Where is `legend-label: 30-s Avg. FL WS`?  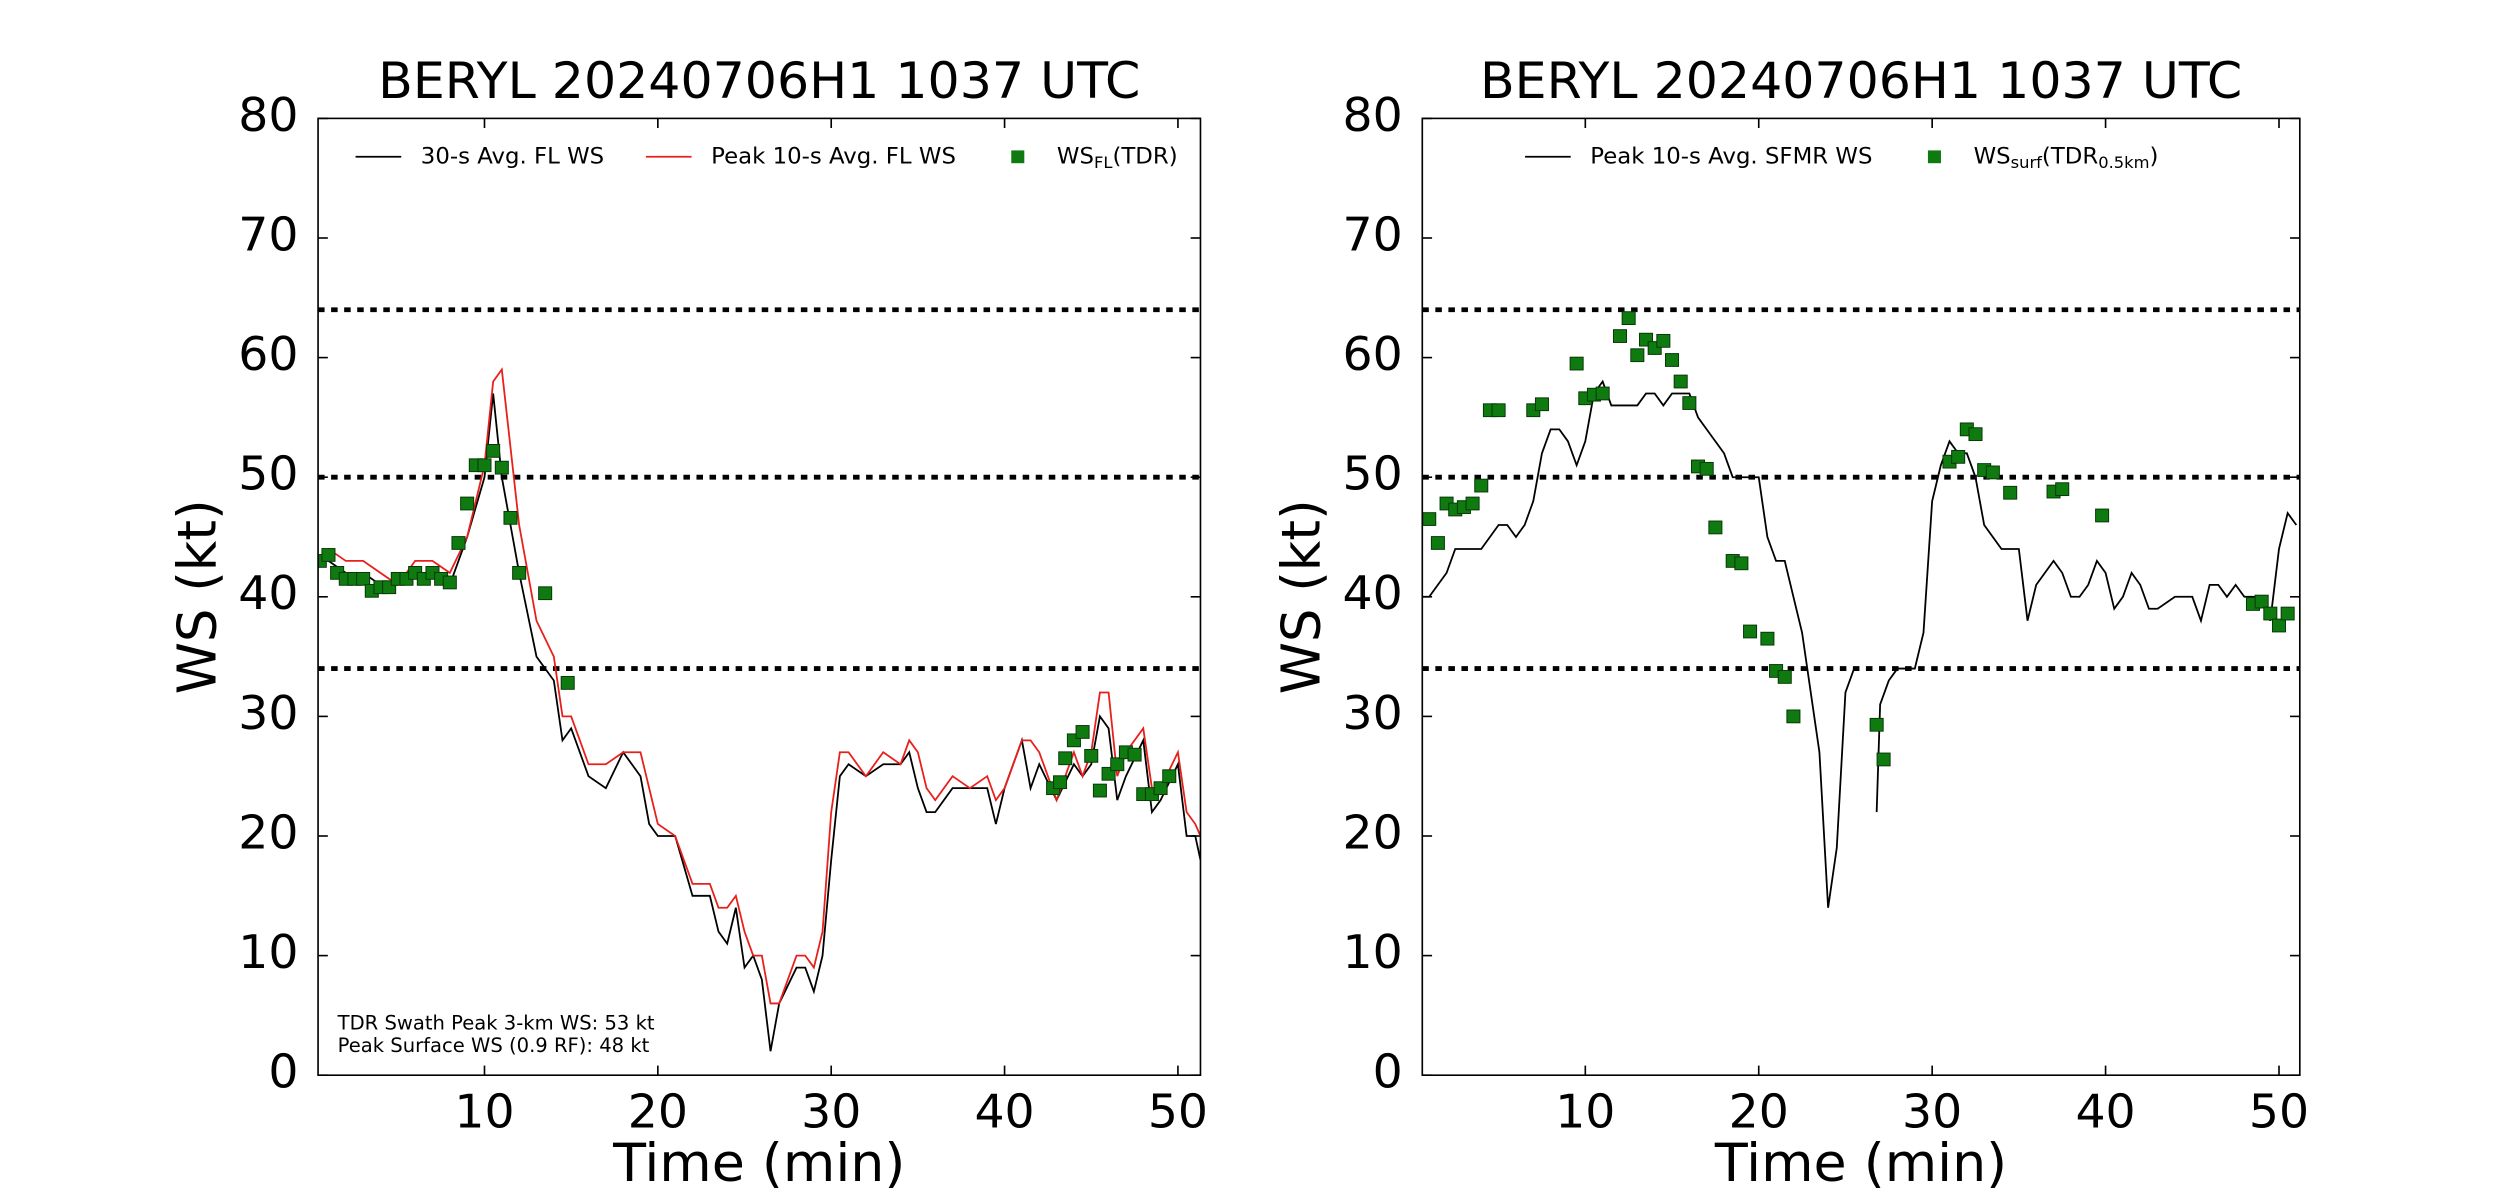 legend-label: 30-s Avg. FL WS is located at coordinates (512, 156).